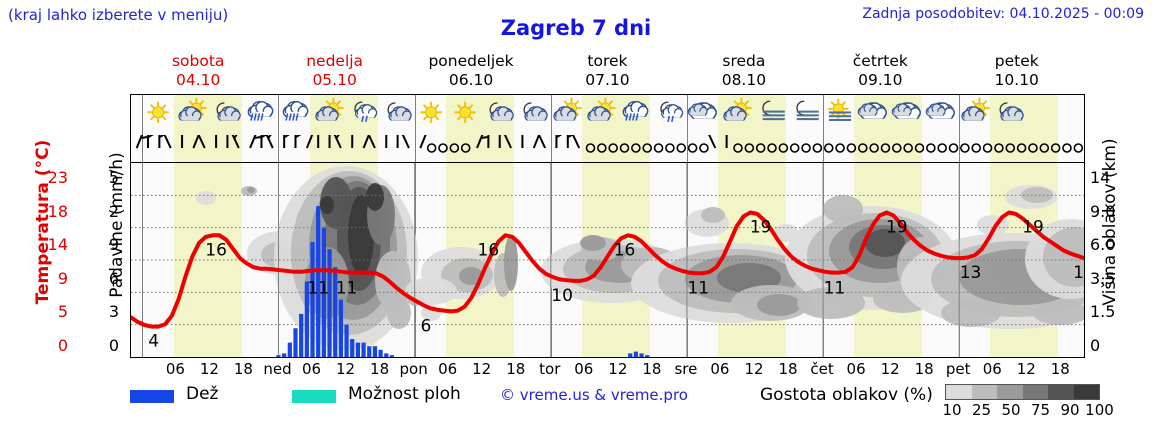 This screenshot has height=443, width=1152. I want to click on time-label-tor: tor, so click(550, 369).